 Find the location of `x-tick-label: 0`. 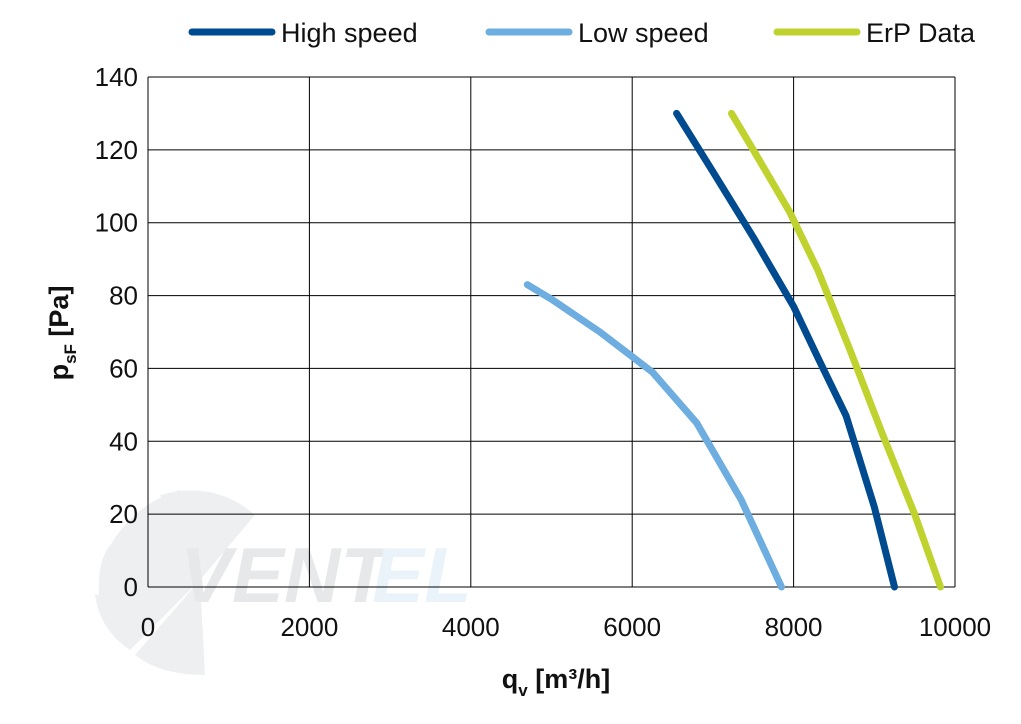

x-tick-label: 0 is located at coordinates (148, 627).